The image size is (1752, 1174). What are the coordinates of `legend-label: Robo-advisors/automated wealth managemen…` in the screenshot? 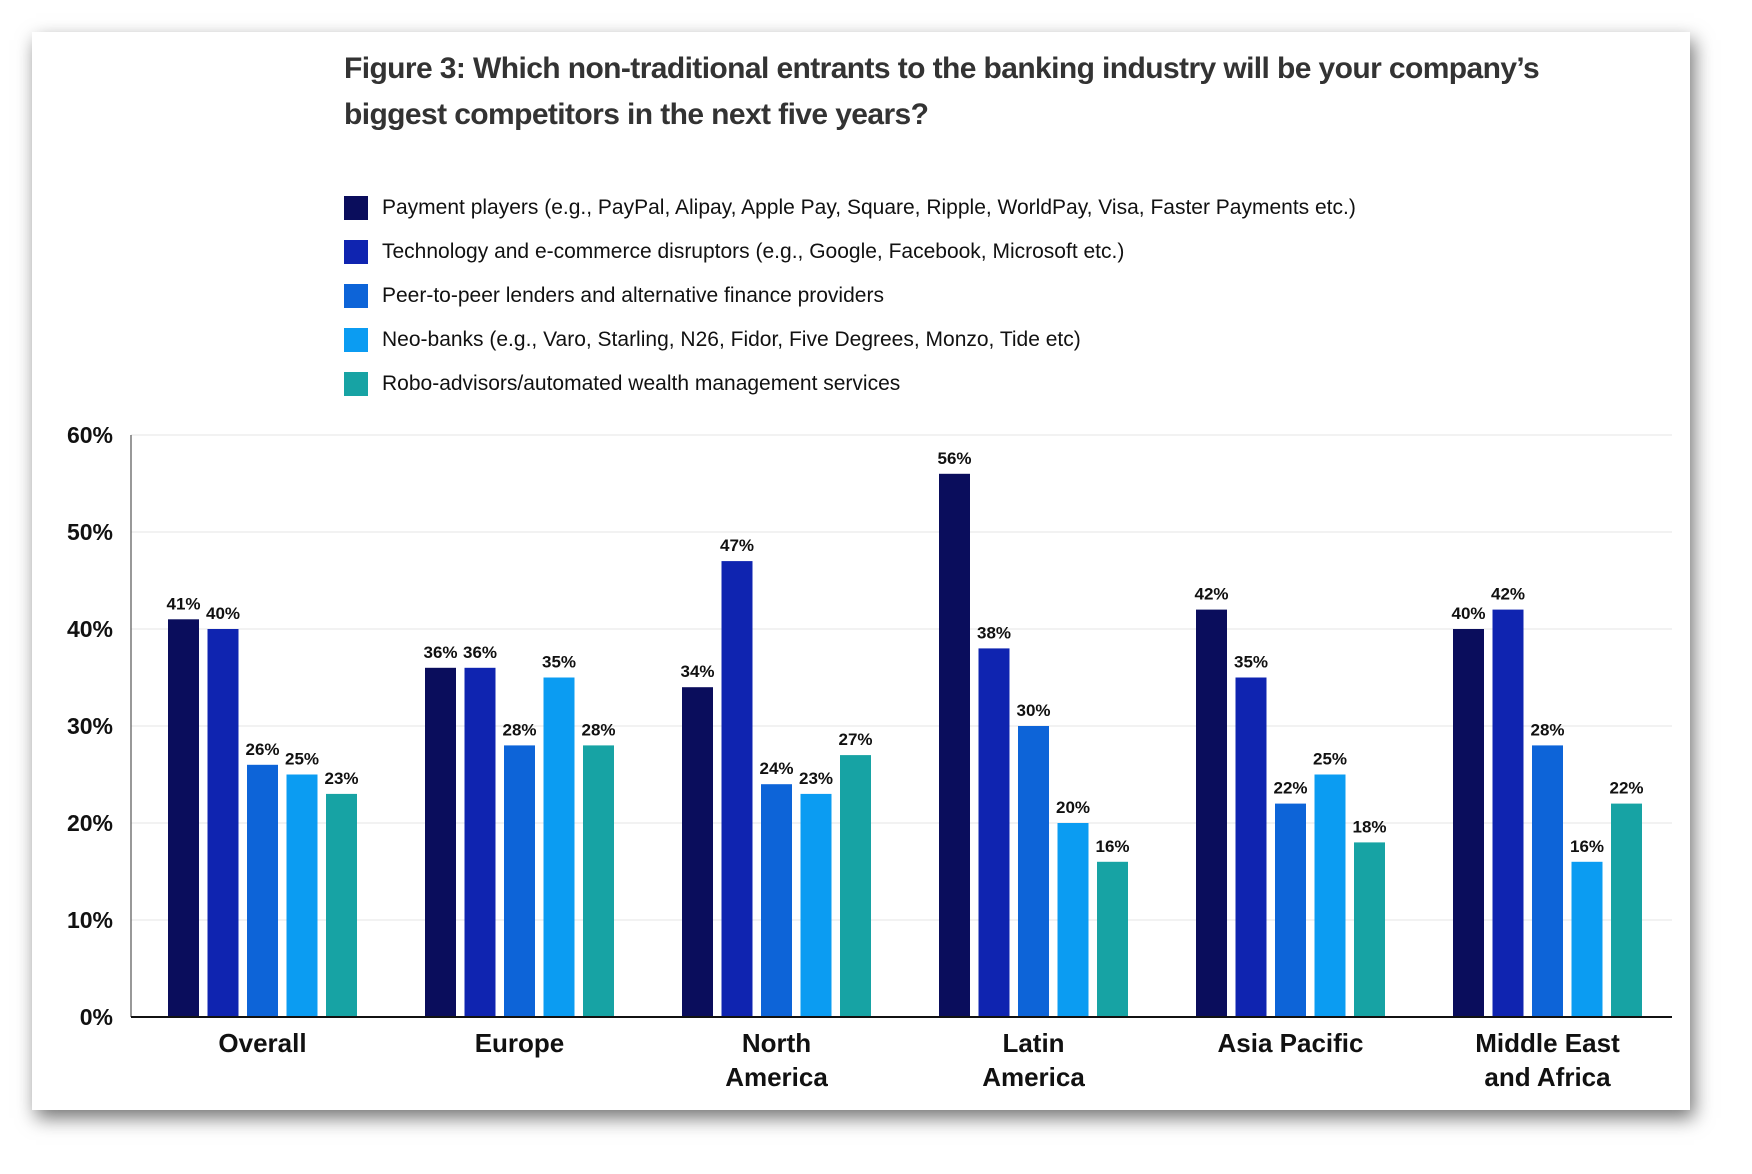 It's located at (641, 383).